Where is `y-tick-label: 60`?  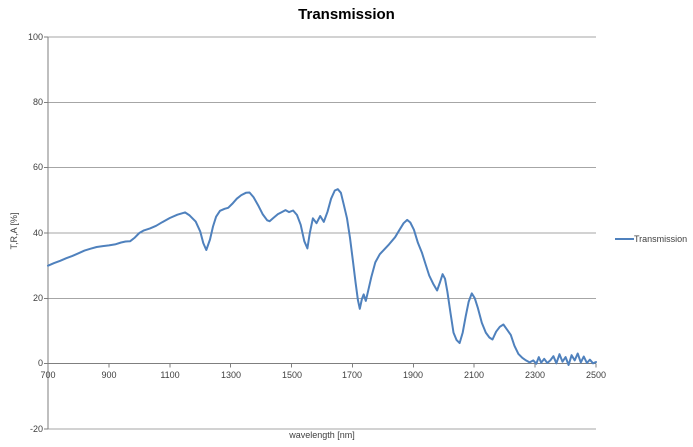
y-tick-label: 60 is located at coordinates (37, 167).